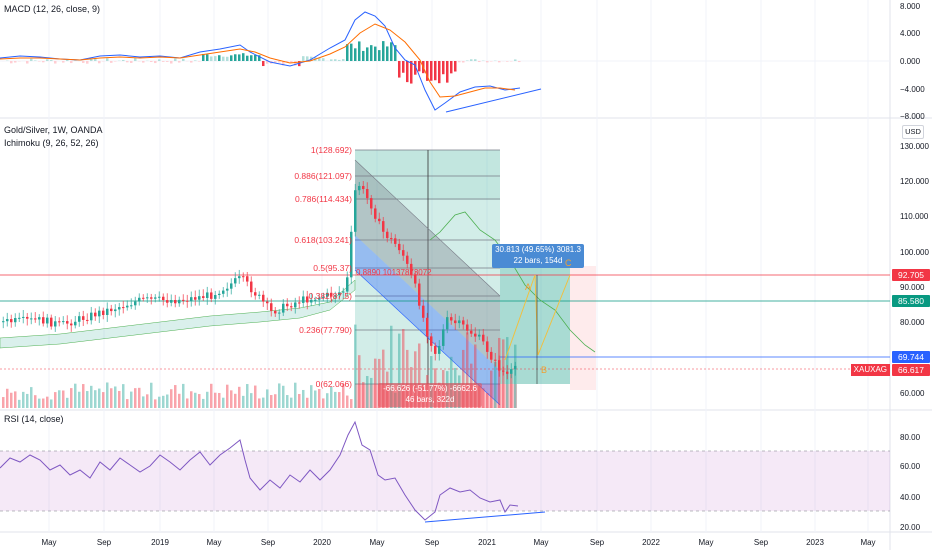 This screenshot has width=932, height=550. I want to click on currency-button: USD, so click(913, 132).